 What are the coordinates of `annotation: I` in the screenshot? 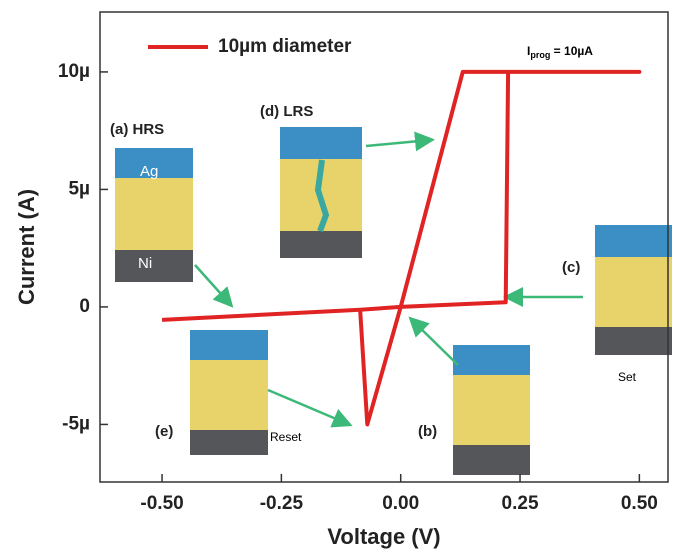 It's located at (528, 51).